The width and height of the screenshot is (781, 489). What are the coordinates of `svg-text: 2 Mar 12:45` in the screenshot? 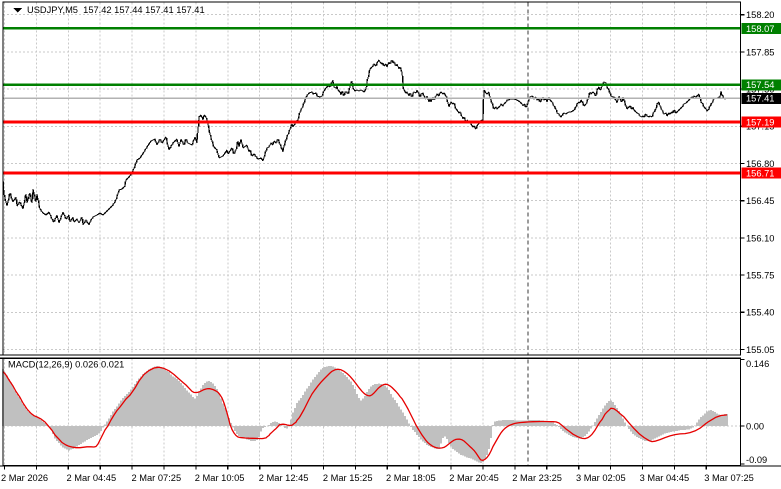 It's located at (284, 478).